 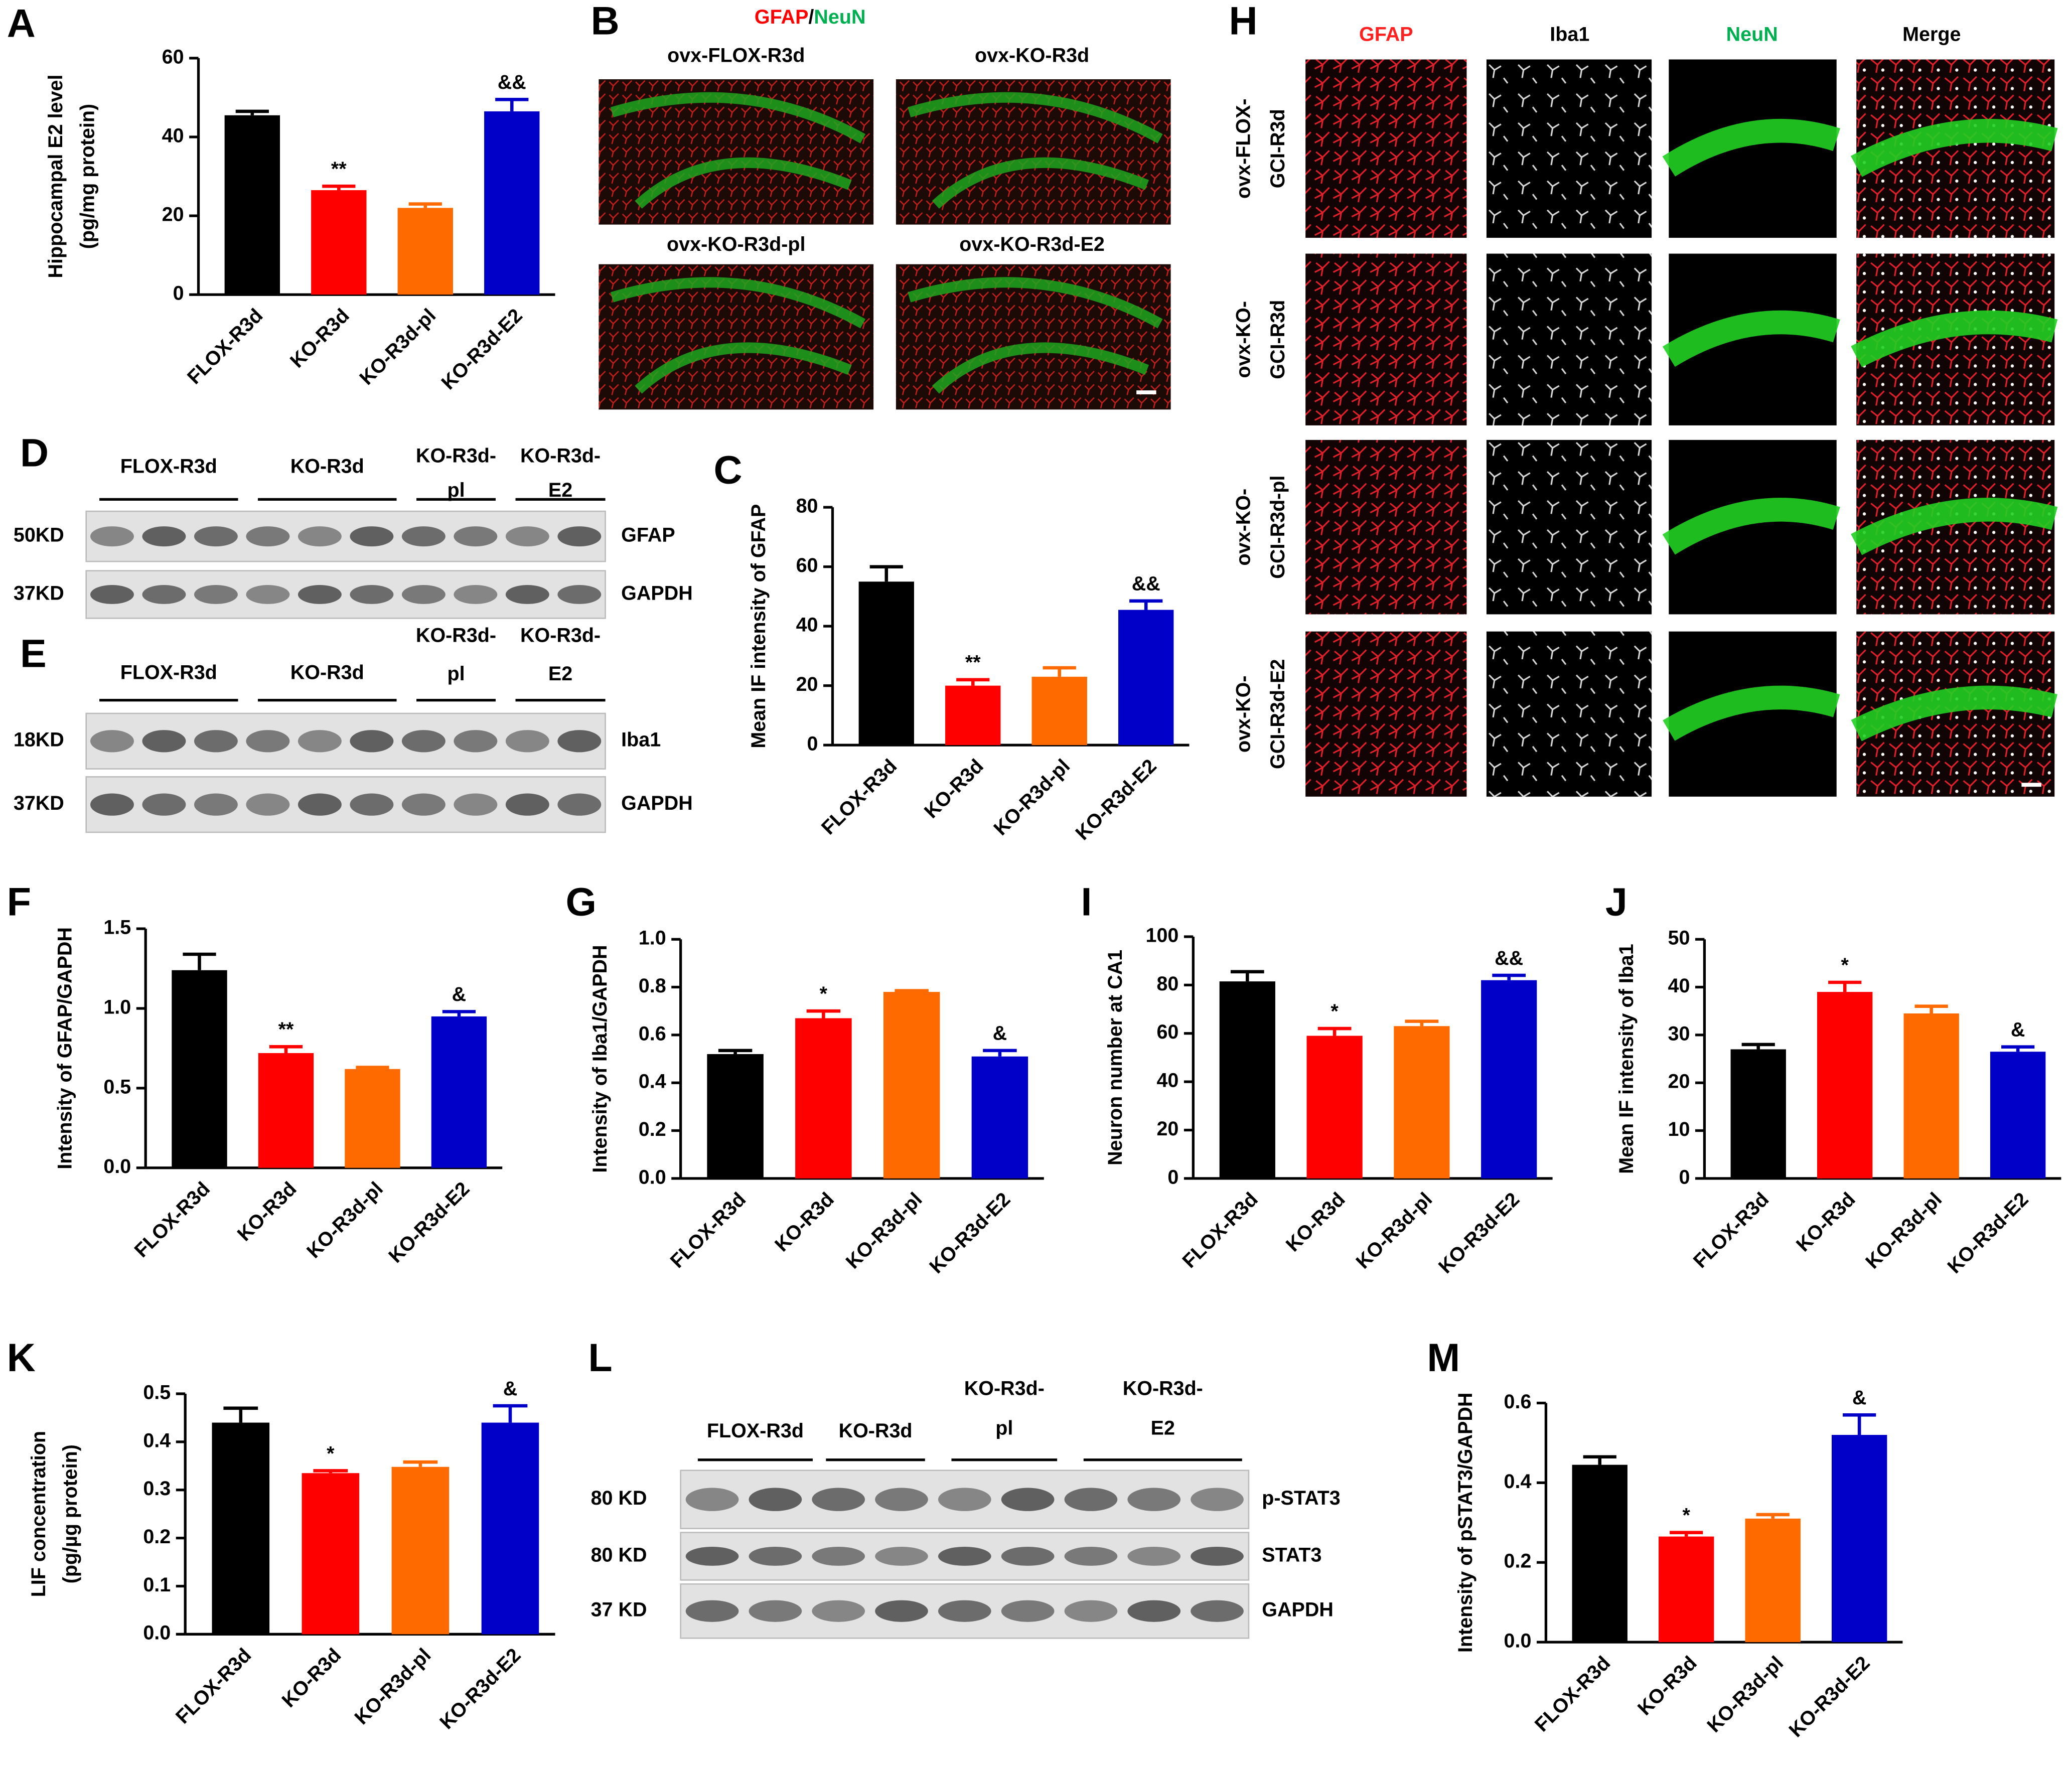 I want to click on protein-label: GAPDH, so click(x=657, y=803).